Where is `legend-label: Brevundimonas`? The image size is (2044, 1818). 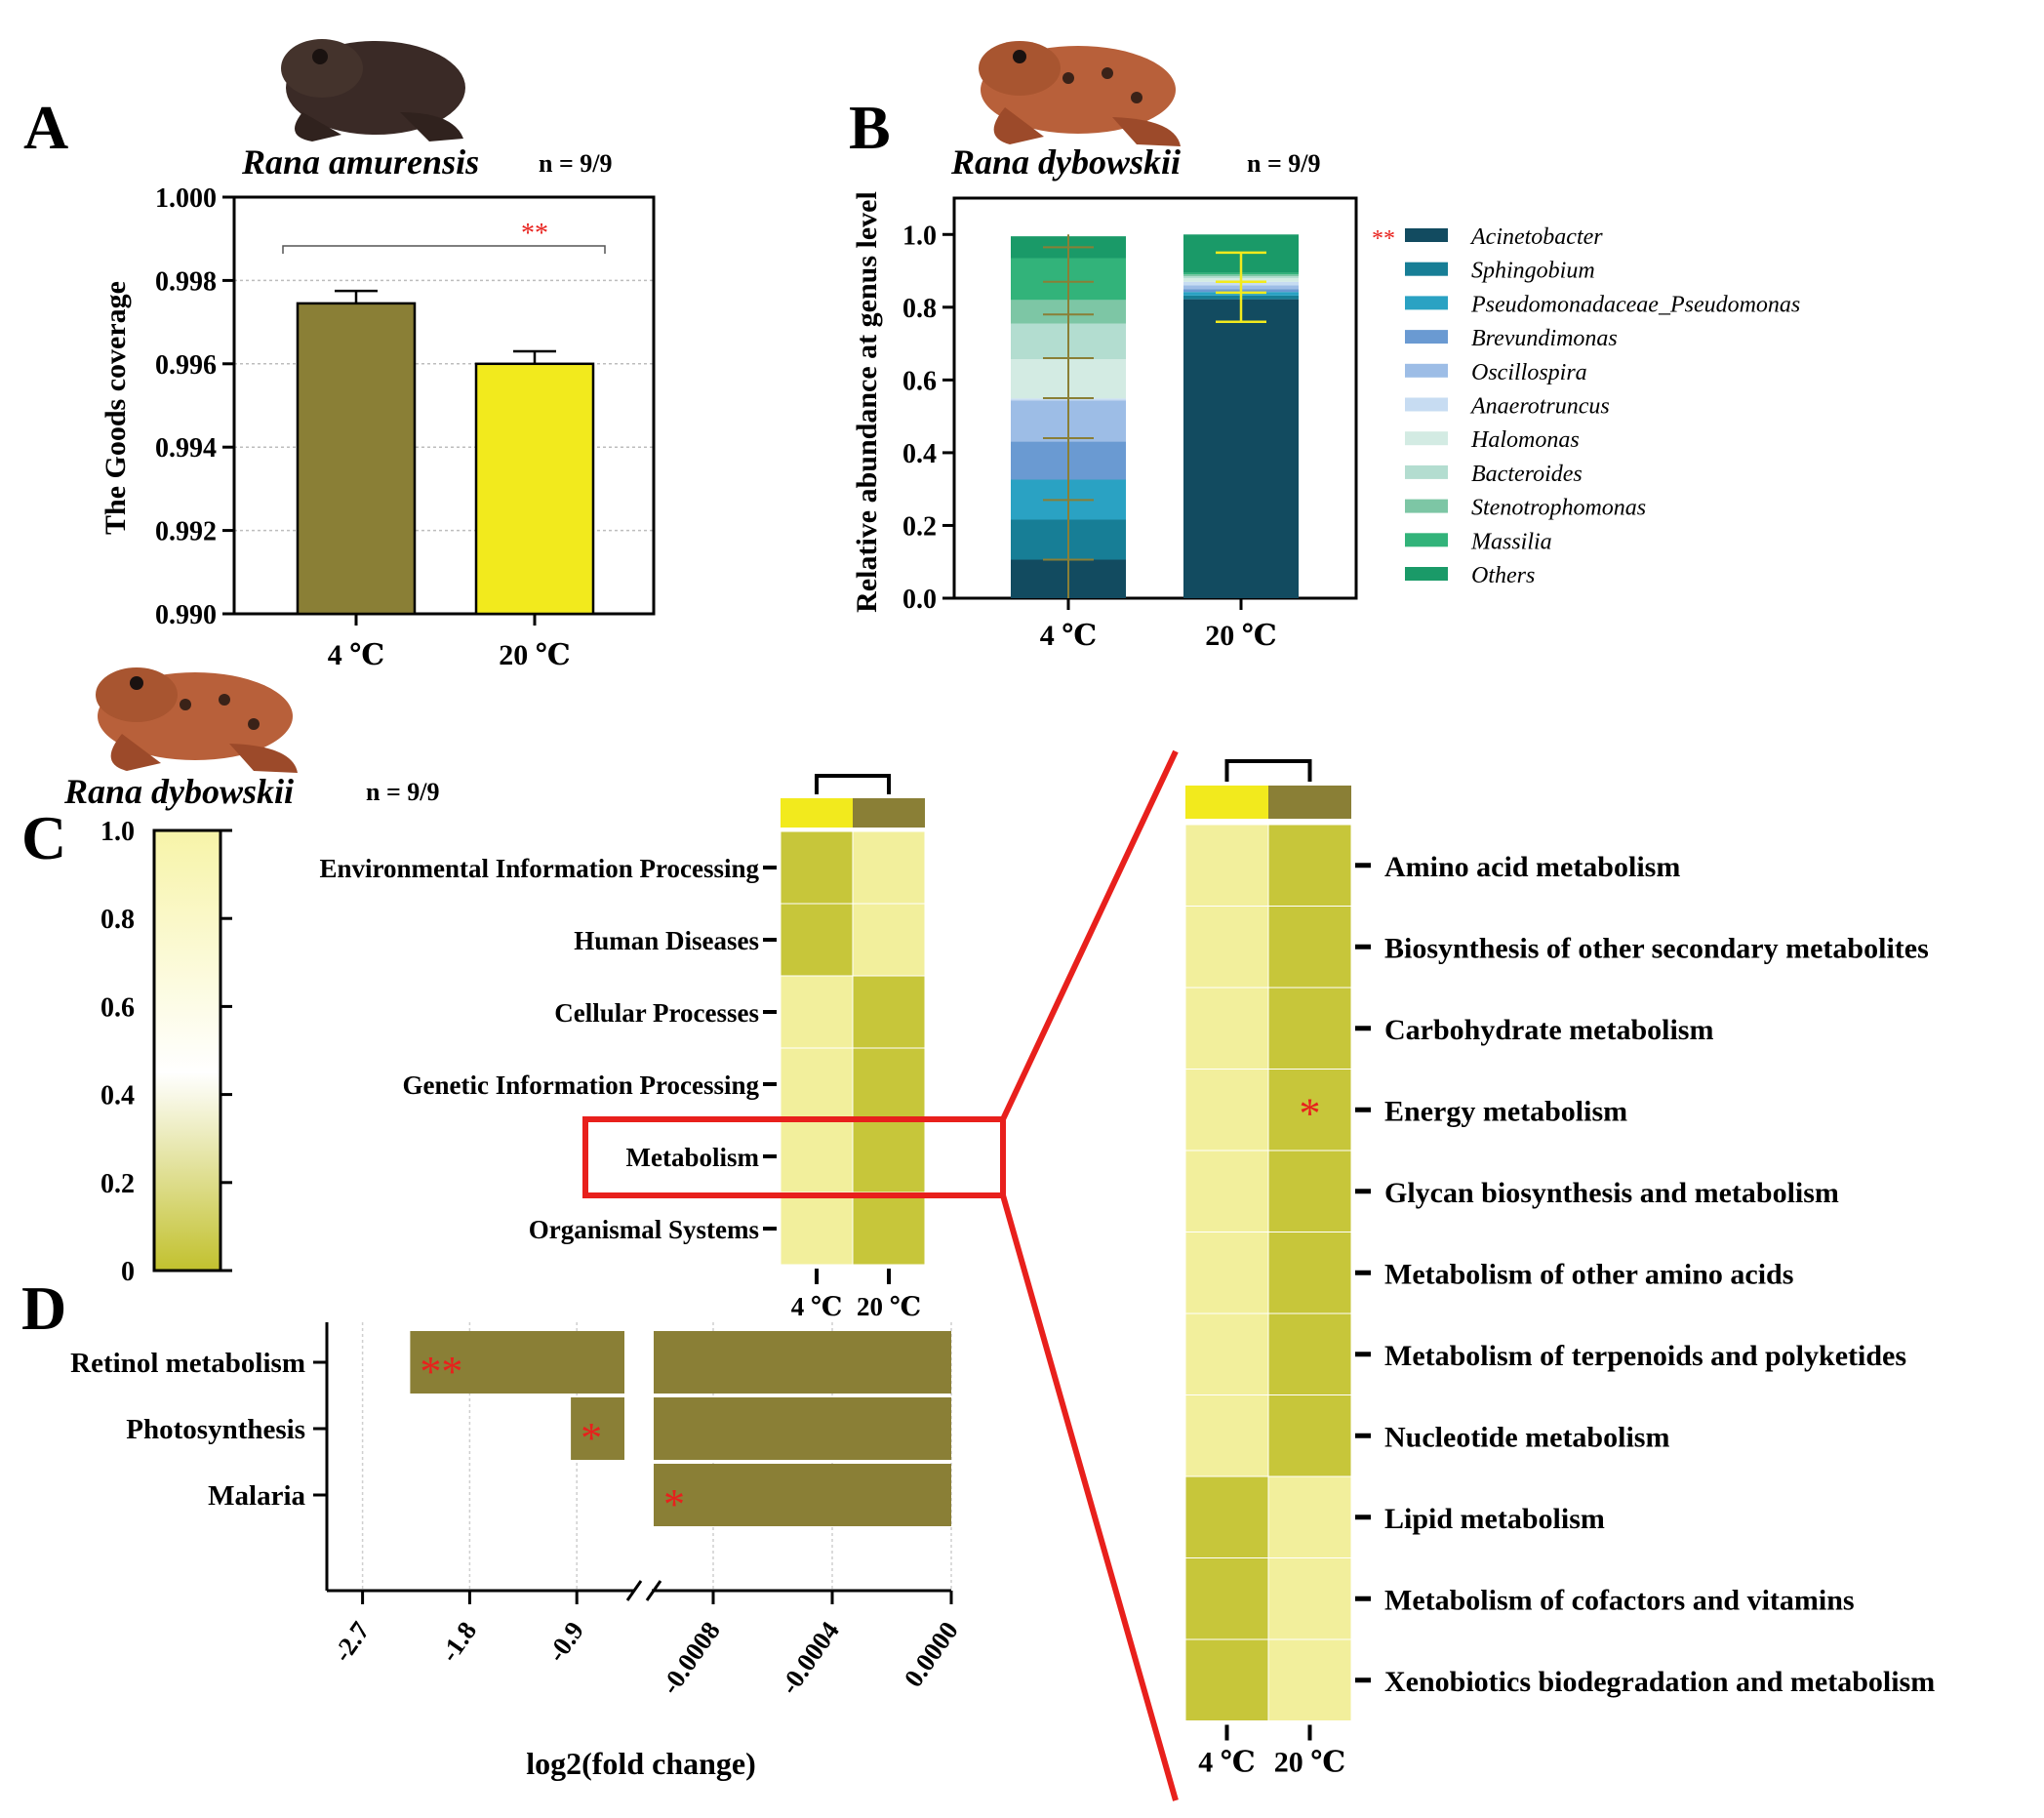 legend-label: Brevundimonas is located at coordinates (1544, 338).